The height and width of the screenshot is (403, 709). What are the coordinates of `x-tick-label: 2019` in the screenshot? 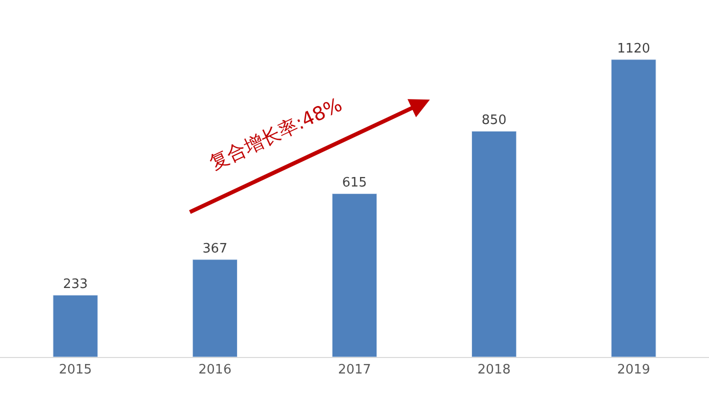 It's located at (633, 370).